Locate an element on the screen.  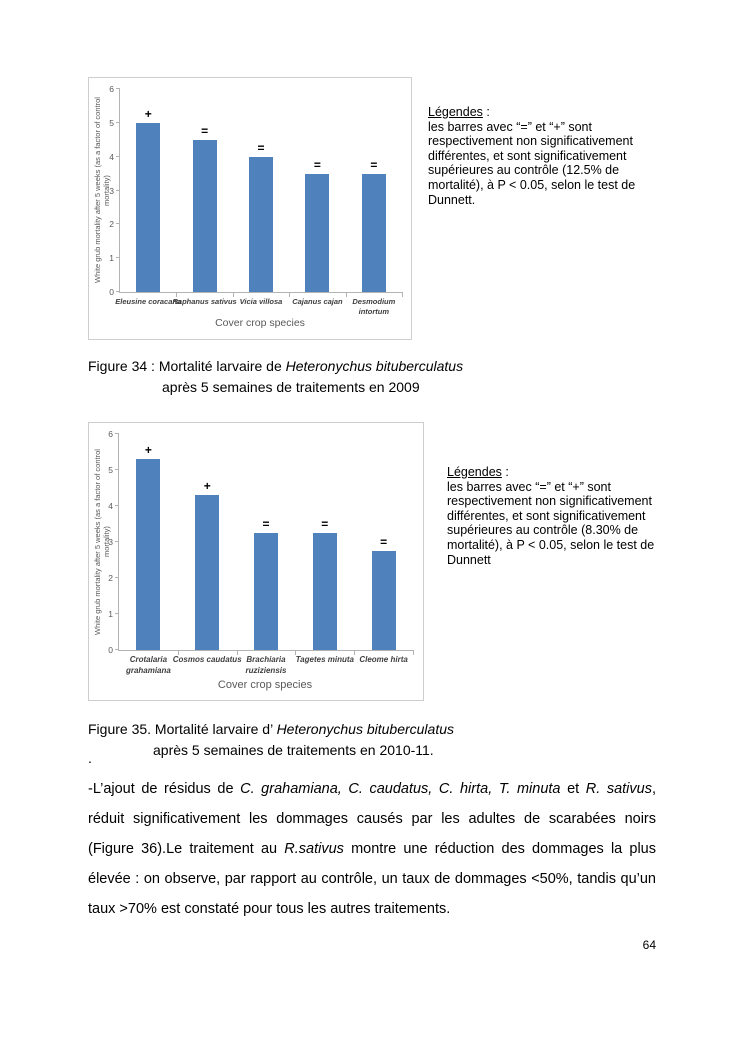
category-label: Cajanus cajan is located at coordinates (317, 302).